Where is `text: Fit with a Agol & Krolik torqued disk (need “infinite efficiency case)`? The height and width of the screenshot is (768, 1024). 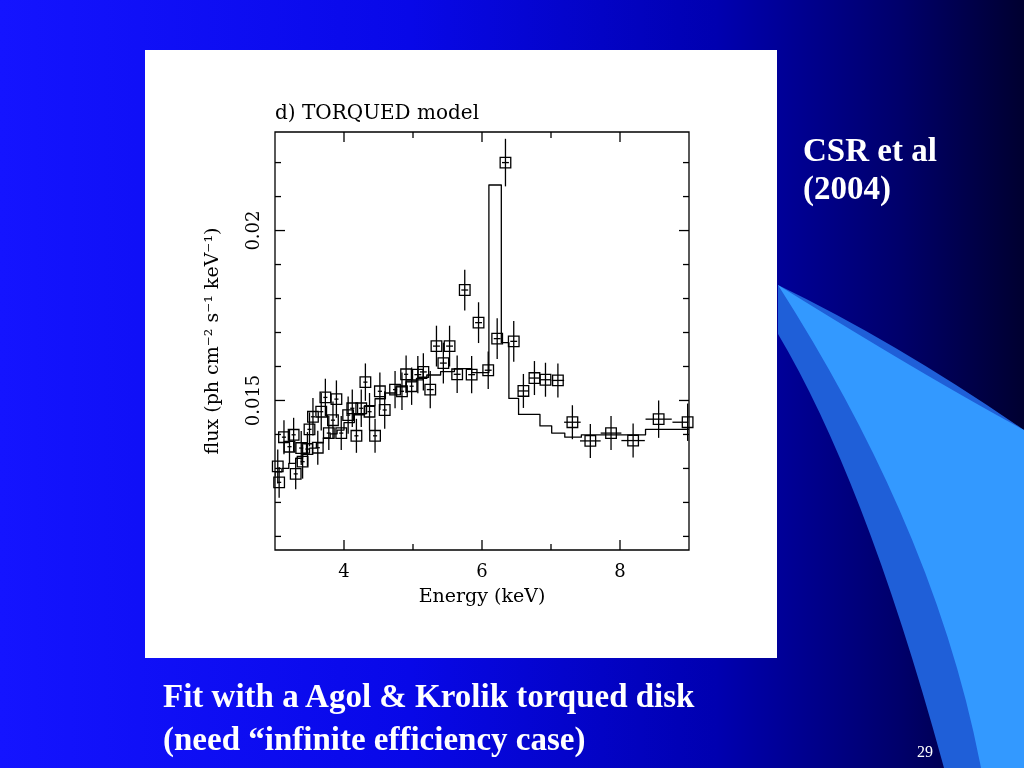 text: Fit with a Agol & Krolik torqued disk (need “infinite efficiency case) is located at coordinates (429, 718).